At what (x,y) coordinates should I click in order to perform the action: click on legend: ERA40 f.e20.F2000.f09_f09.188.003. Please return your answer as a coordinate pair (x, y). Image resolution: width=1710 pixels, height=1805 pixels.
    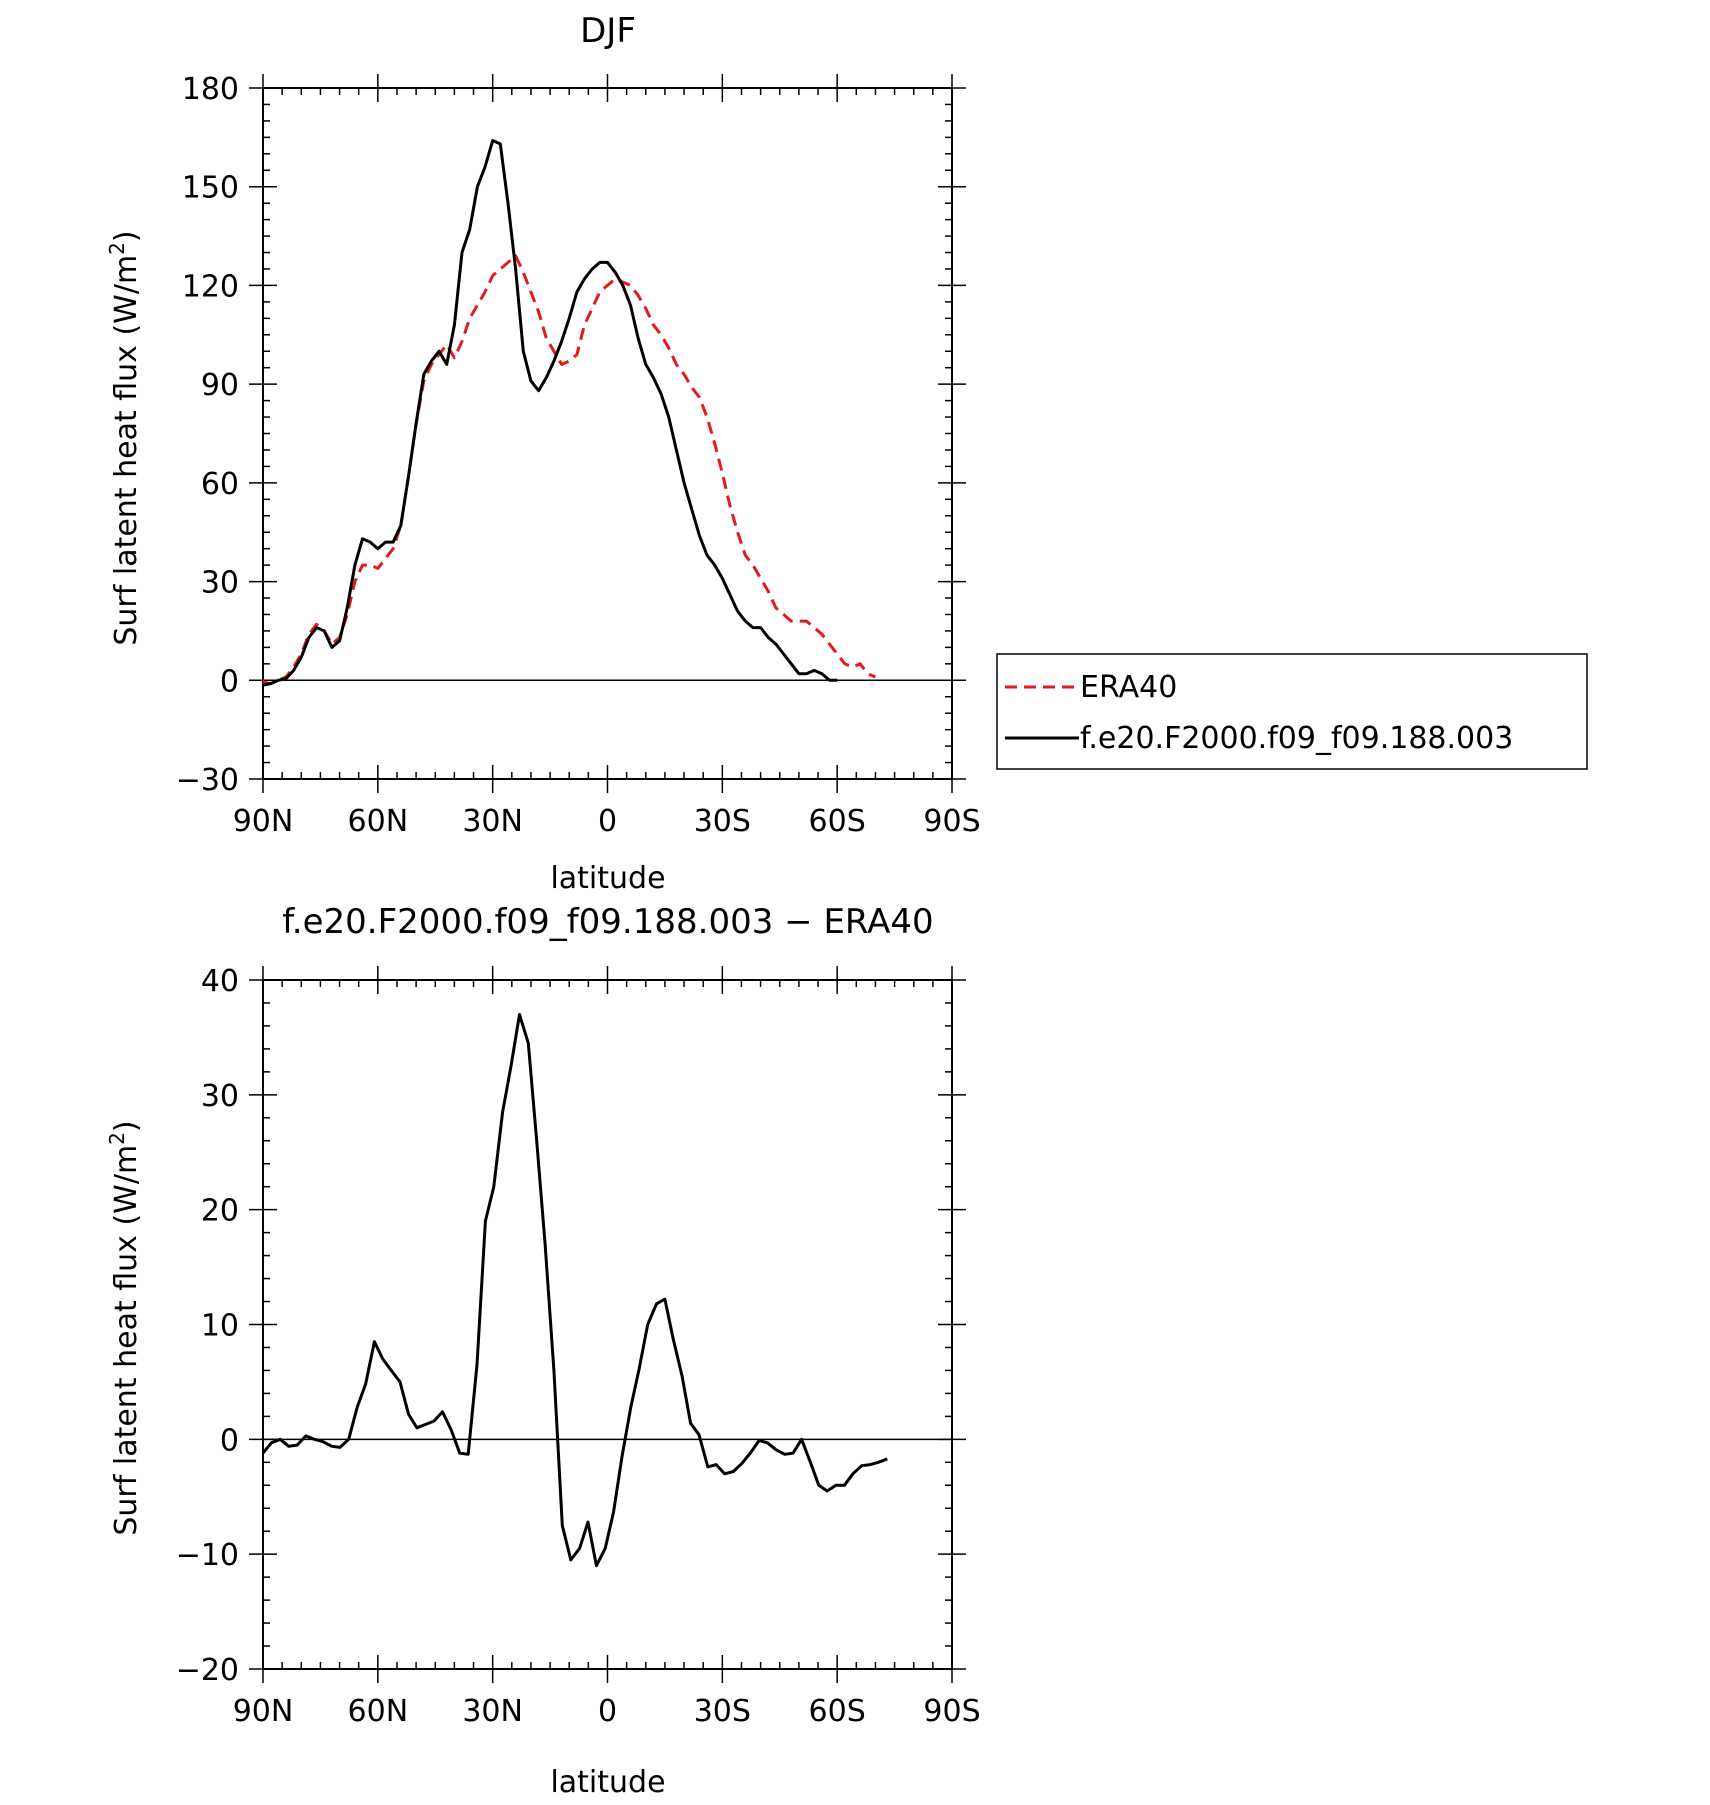
    Looking at the image, I should click on (1292, 711).